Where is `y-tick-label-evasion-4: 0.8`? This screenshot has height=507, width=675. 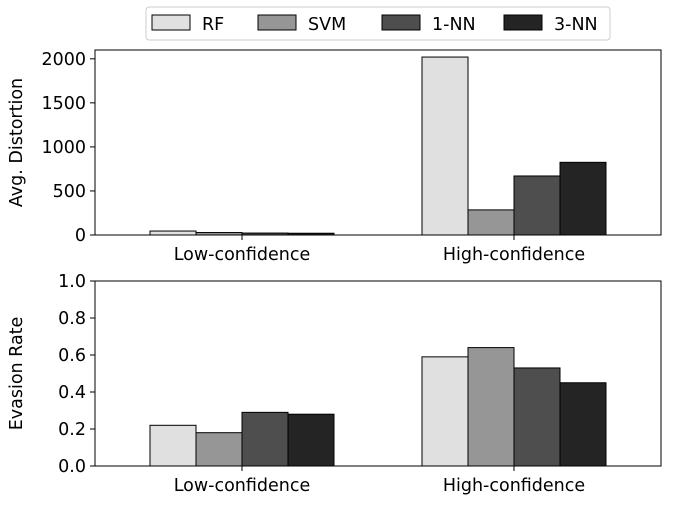 y-tick-label-evasion-4: 0.8 is located at coordinates (72, 319).